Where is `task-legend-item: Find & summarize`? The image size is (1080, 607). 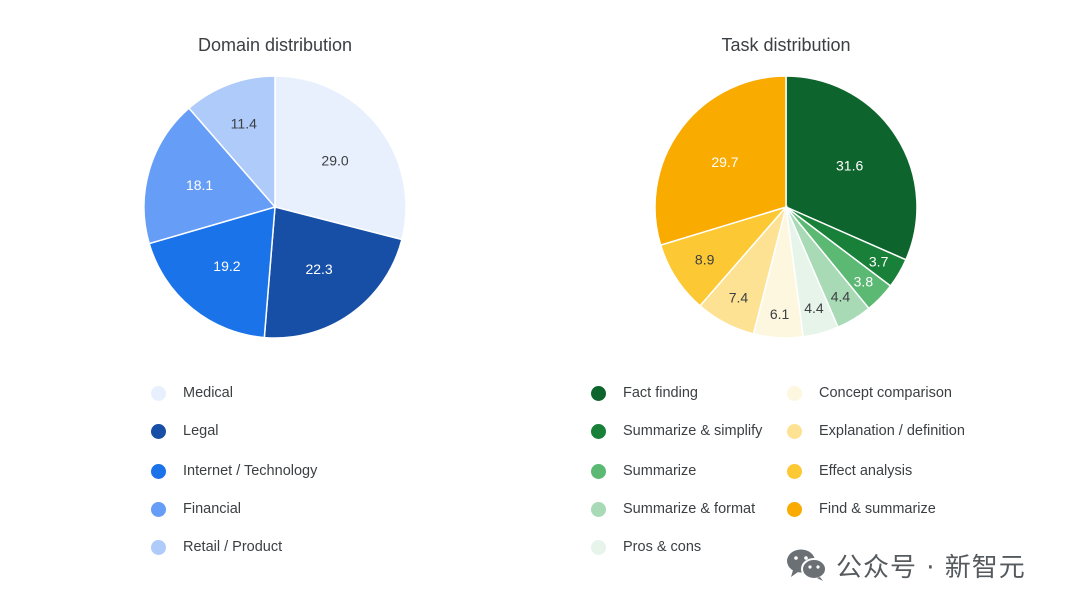
task-legend-item: Find & summarize is located at coordinates (861, 509).